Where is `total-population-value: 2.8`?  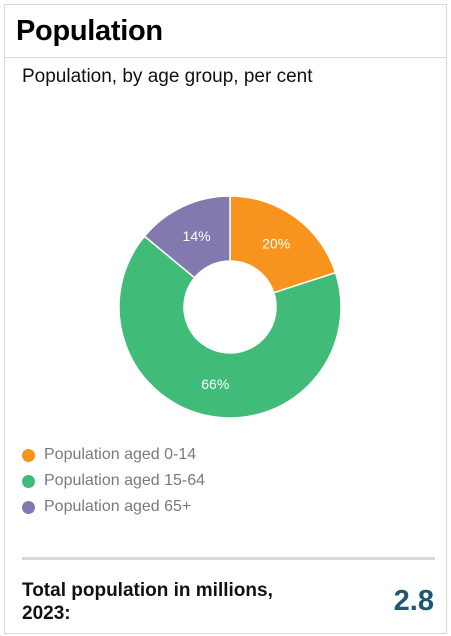 total-population-value: 2.8 is located at coordinates (413, 601).